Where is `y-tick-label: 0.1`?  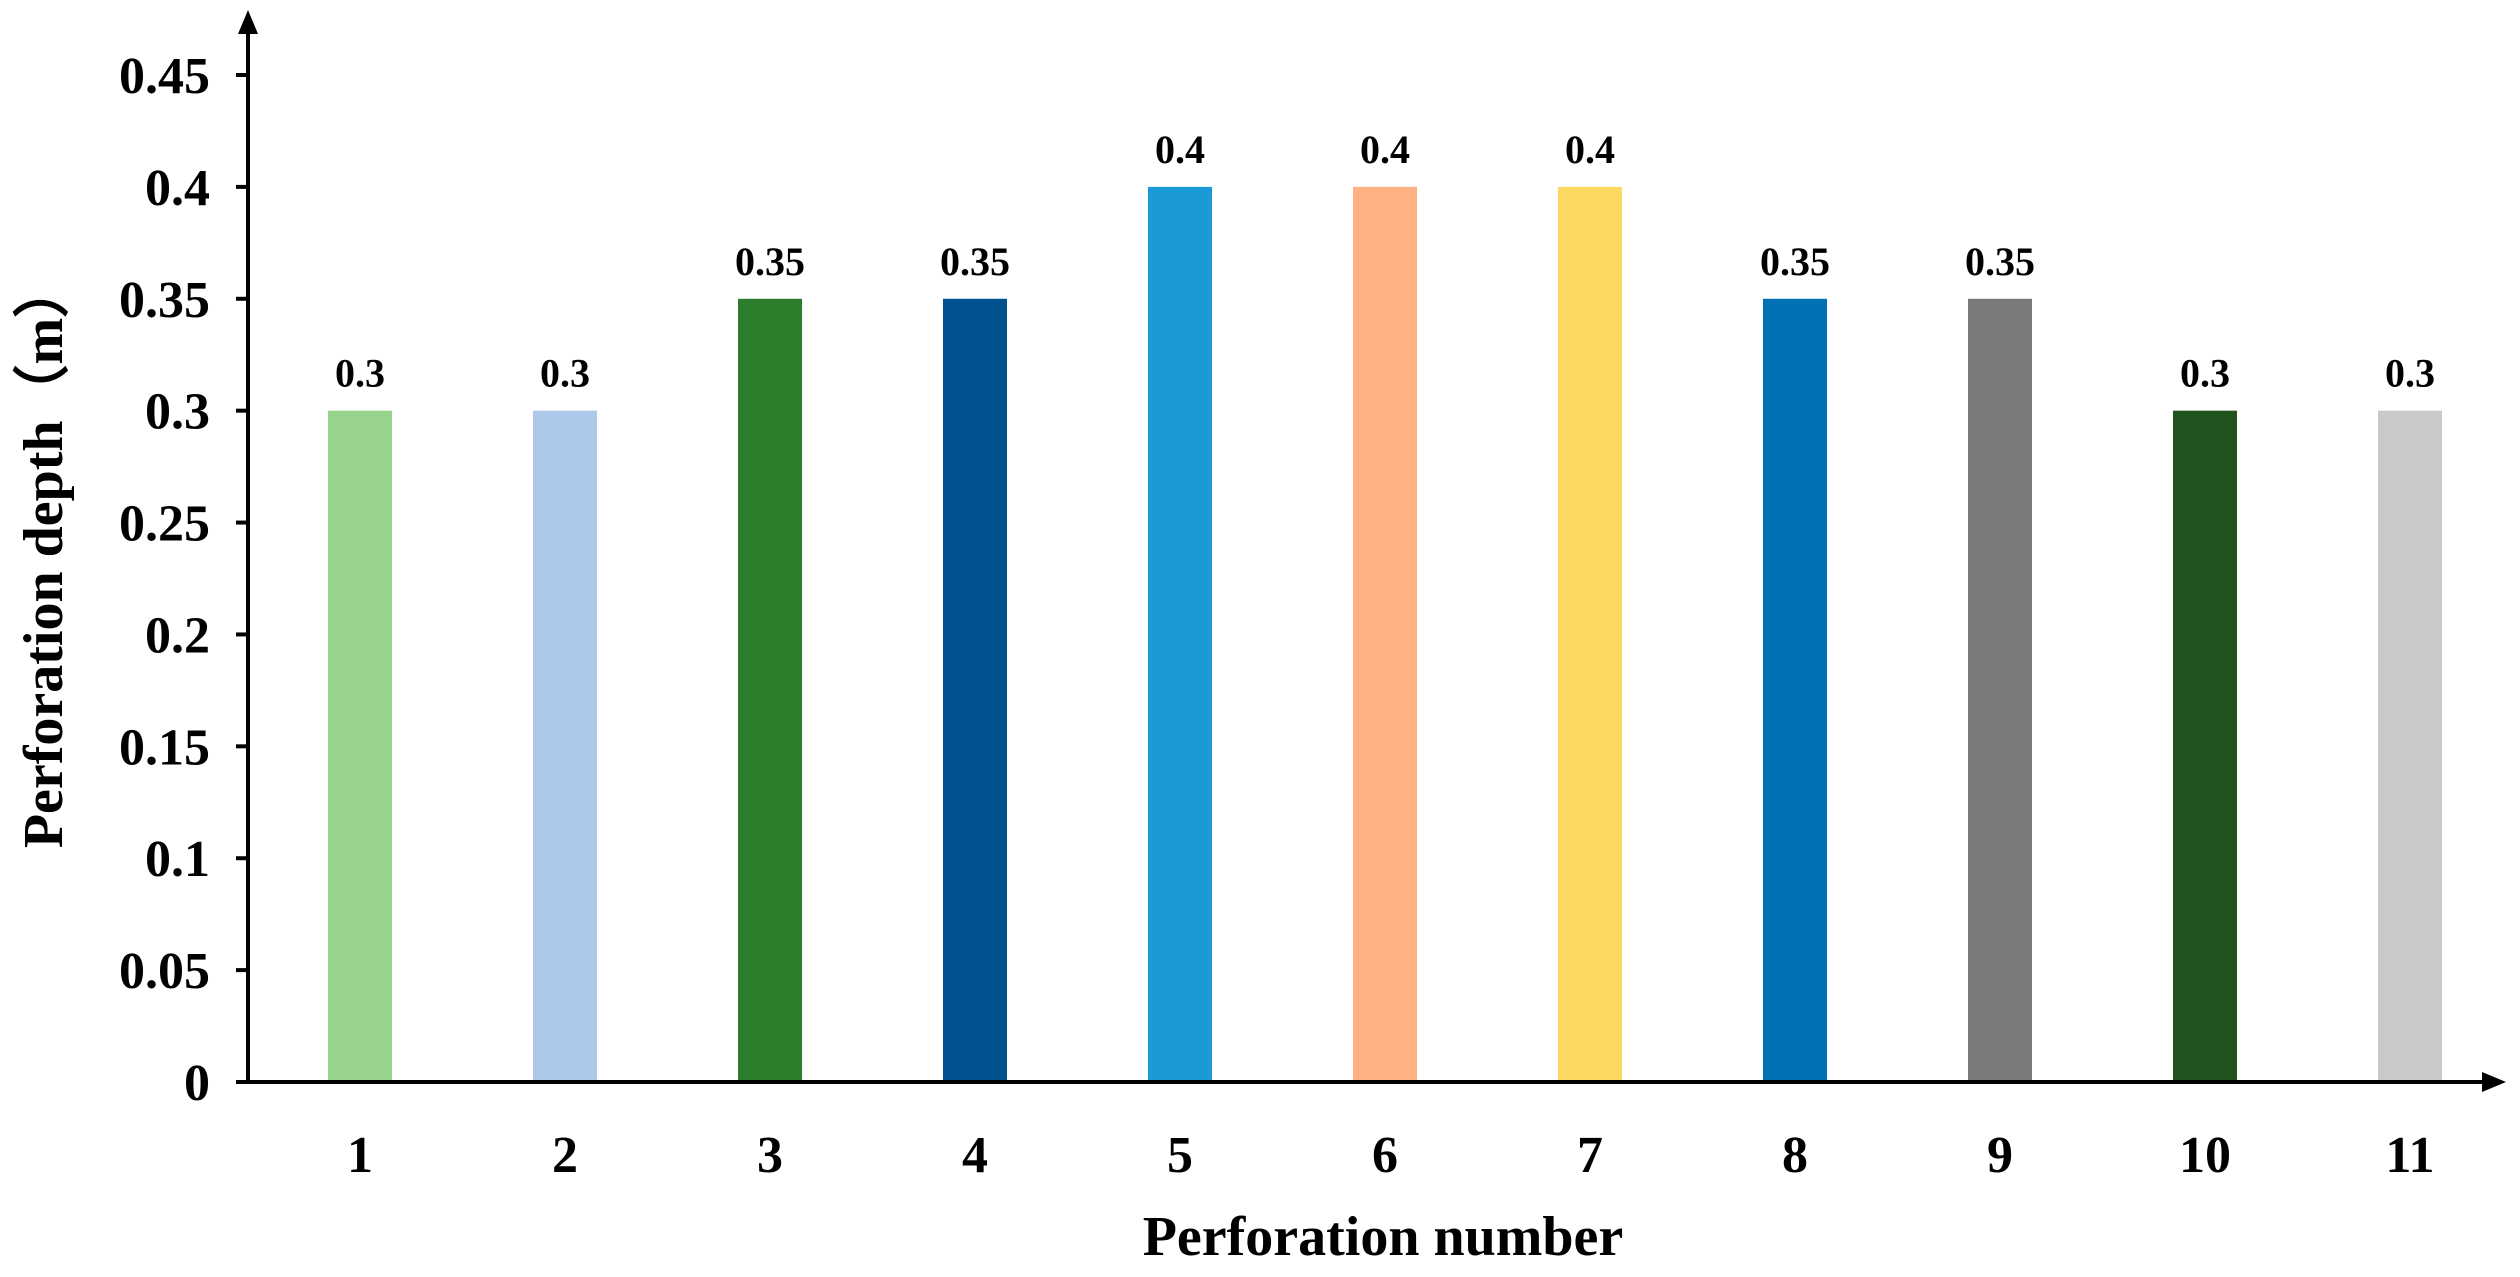 y-tick-label: 0.1 is located at coordinates (177, 859).